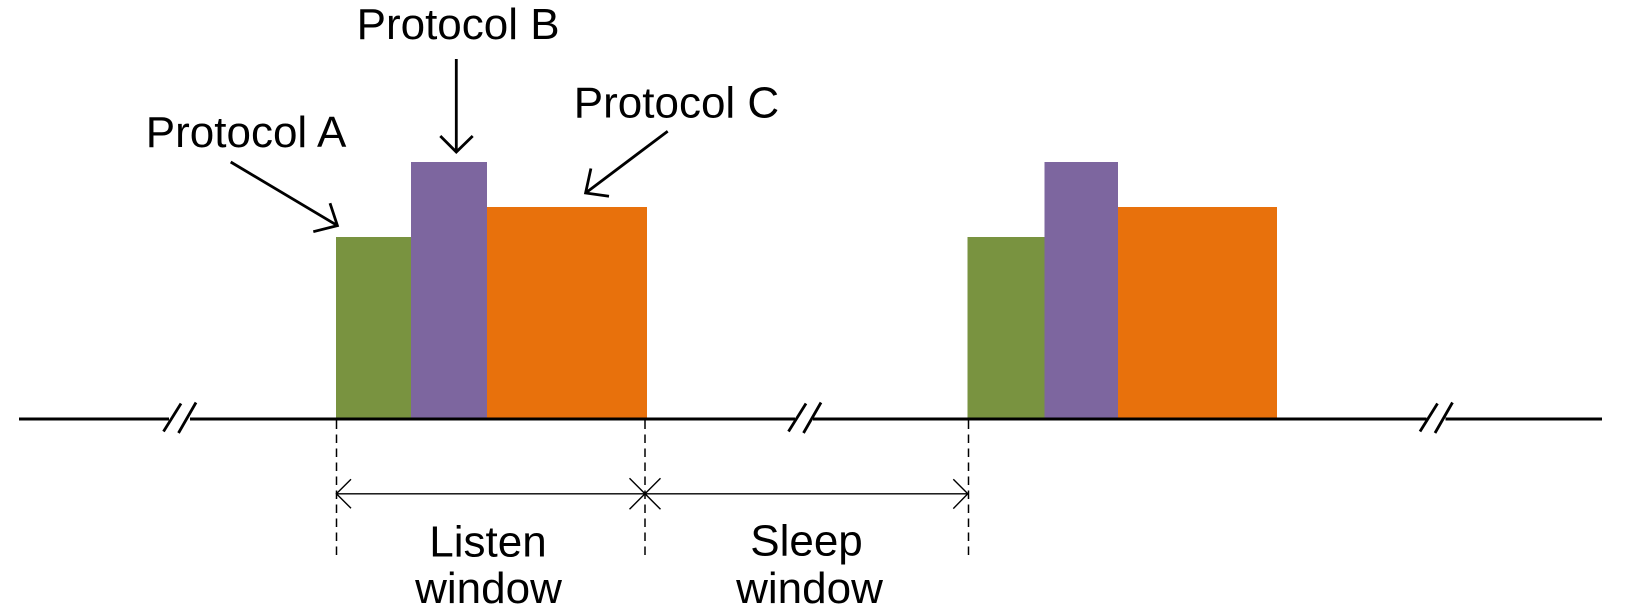  Describe the element at coordinates (458, 24) in the screenshot. I see `svg-text: Protocol B` at that location.